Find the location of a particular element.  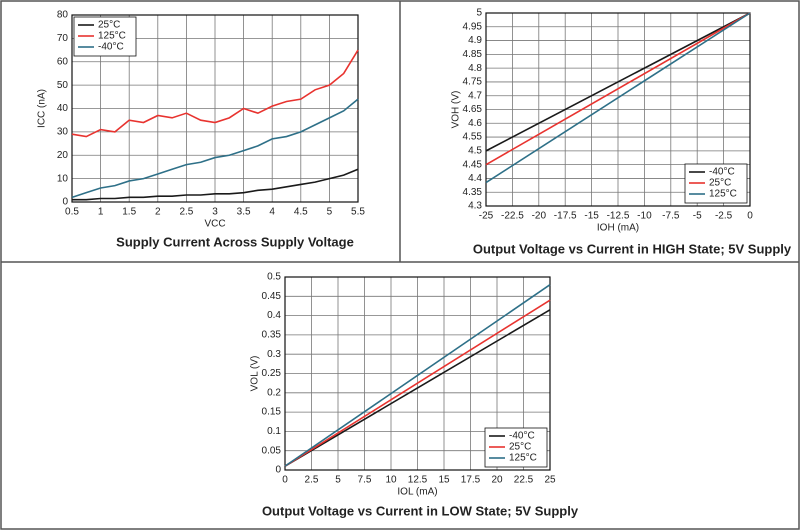

y-tick-label: 80 is located at coordinates (63, 15).